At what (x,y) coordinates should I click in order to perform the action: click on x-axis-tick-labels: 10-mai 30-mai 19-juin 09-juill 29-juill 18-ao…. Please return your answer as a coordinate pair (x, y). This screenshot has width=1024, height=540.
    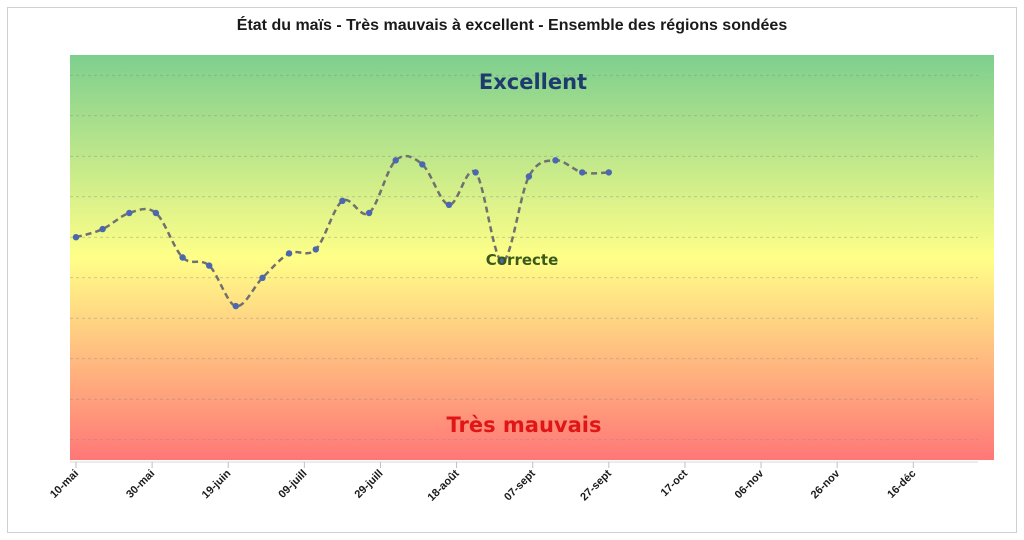
    Looking at the image, I should click on (483, 485).